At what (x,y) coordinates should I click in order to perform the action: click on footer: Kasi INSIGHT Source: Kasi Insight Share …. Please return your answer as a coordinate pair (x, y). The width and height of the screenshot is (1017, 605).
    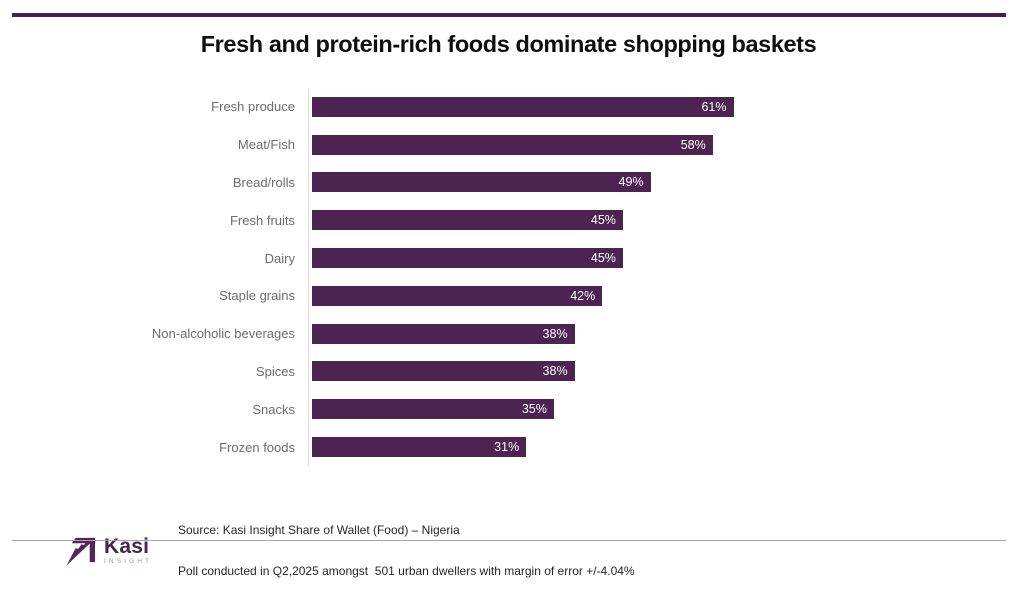
    Looking at the image, I should click on (349, 551).